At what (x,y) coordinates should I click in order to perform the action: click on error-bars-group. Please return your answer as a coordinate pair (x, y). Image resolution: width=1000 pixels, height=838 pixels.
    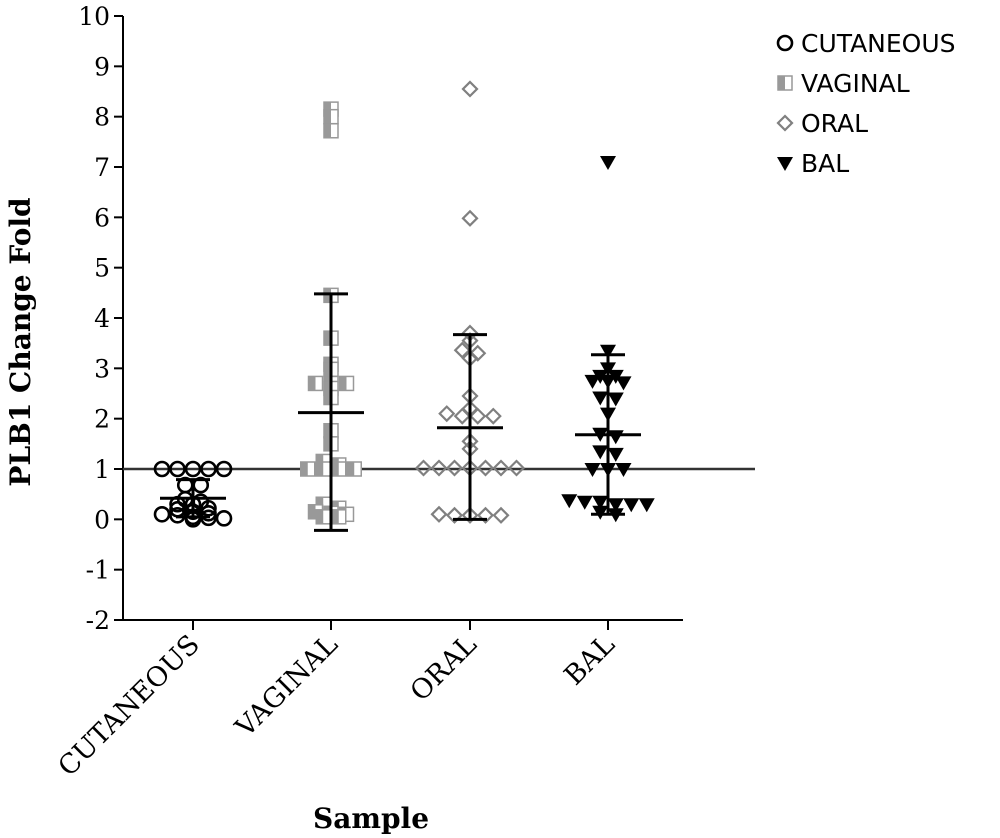
    Looking at the image, I should click on (400, 412).